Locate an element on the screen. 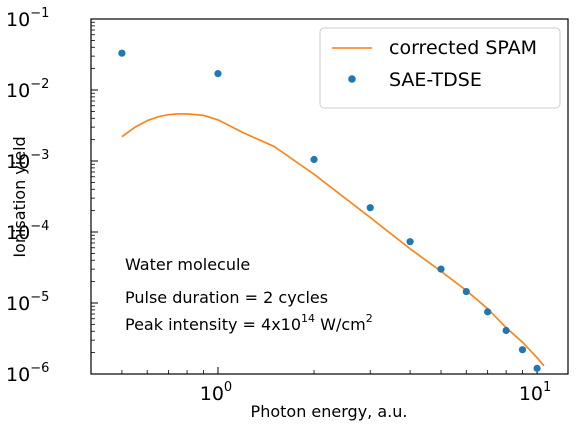 This screenshot has width=581, height=436. y-axis-label: Ionisation yield is located at coordinates (19, 196).